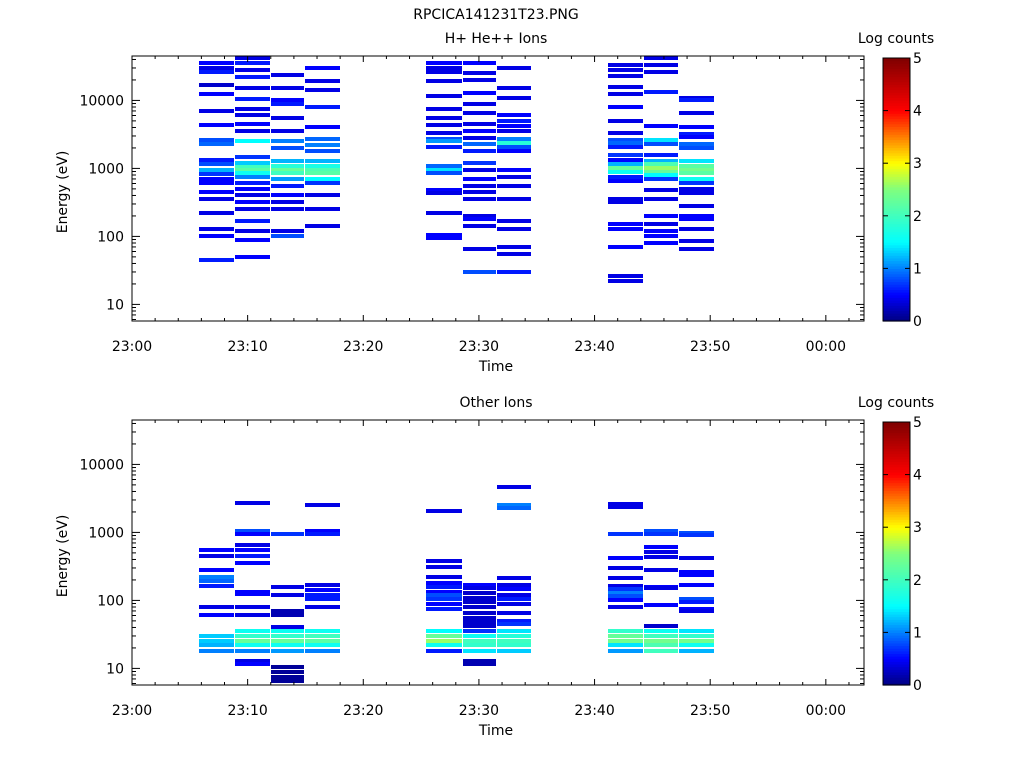 This screenshot has height=768, width=1024. Describe the element at coordinates (495, 731) in the screenshot. I see `x-axis-label: Time` at that location.